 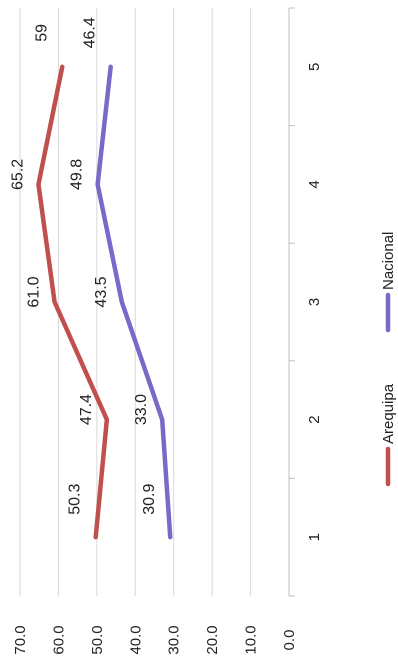 What do you see at coordinates (314, 67) in the screenshot?
I see `category-tick-label: 5` at bounding box center [314, 67].